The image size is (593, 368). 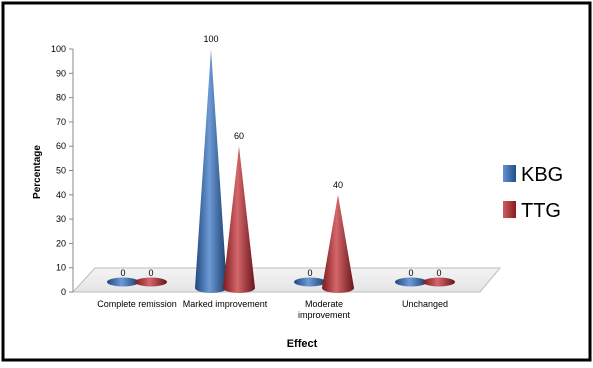 What do you see at coordinates (63, 292) in the screenshot?
I see `y-tick-label: 0` at bounding box center [63, 292].